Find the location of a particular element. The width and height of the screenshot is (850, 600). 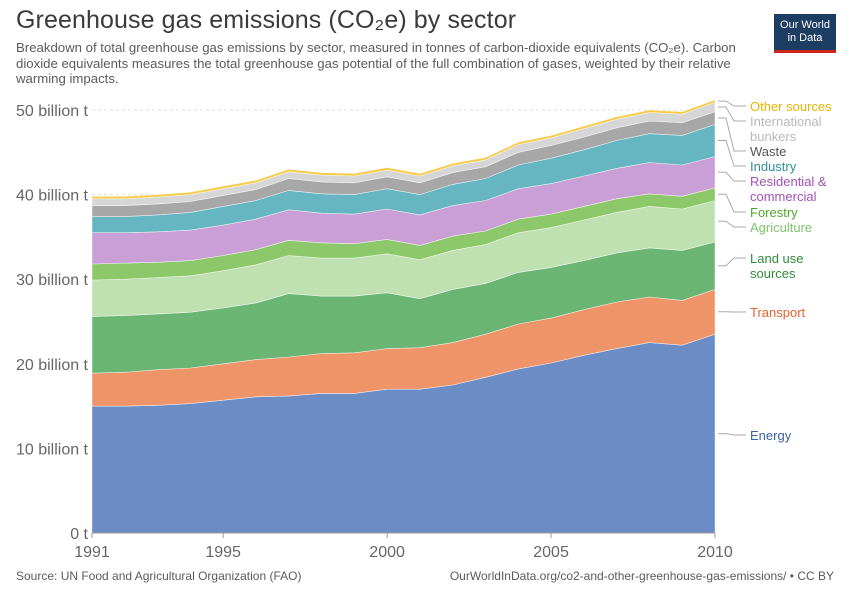

y-tick-label: 30 billion t is located at coordinates (52, 280).